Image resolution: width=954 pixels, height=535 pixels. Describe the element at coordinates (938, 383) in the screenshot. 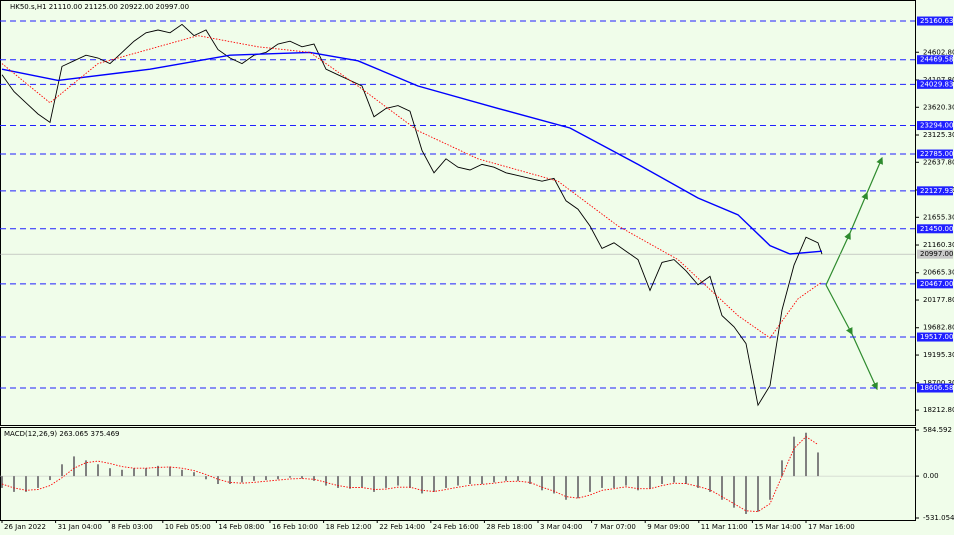

I see `y-tick-label: 18700.30` at that location.